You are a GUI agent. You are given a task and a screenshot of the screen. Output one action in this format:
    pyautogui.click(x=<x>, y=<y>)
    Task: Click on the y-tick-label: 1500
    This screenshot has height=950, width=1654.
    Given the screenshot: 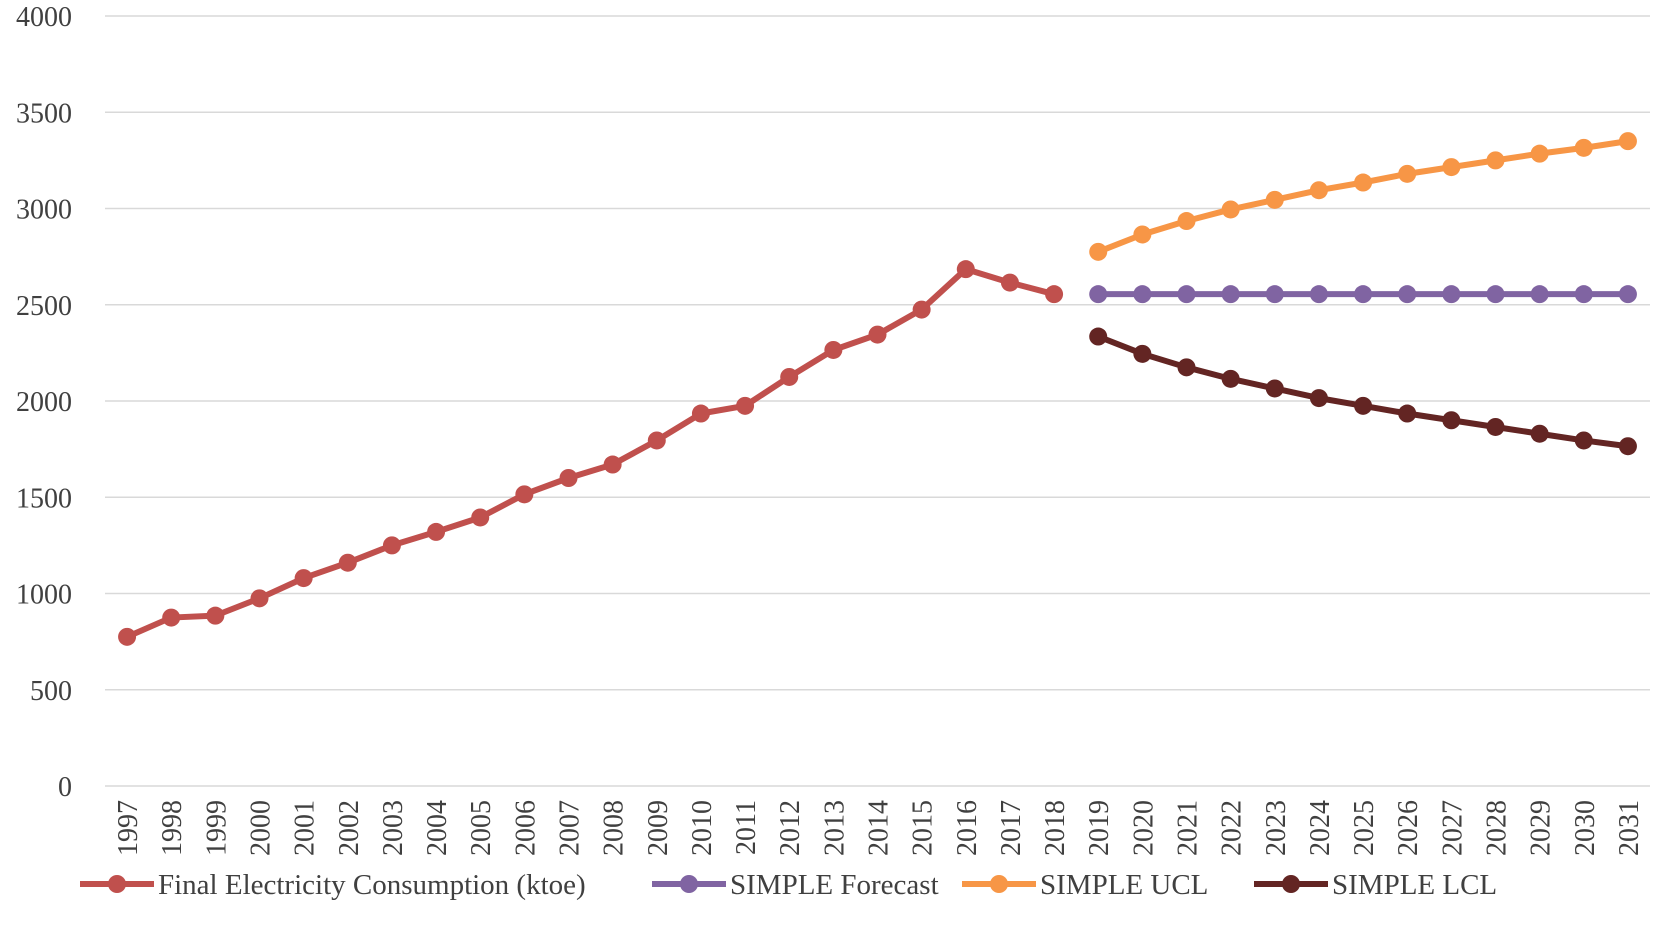 What is the action you would take?
    pyautogui.click(x=44, y=498)
    